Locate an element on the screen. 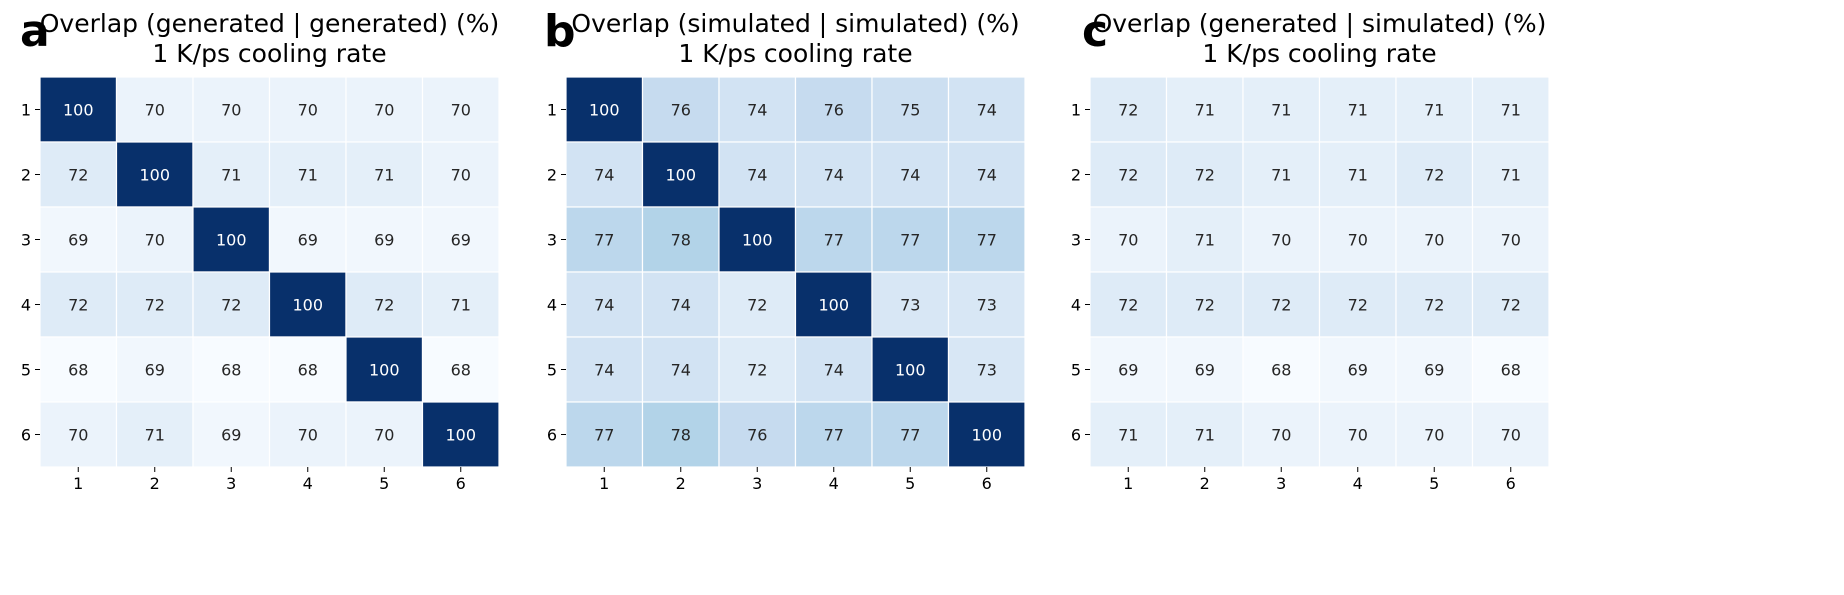  y-tick-label: 2 is located at coordinates (552, 175).